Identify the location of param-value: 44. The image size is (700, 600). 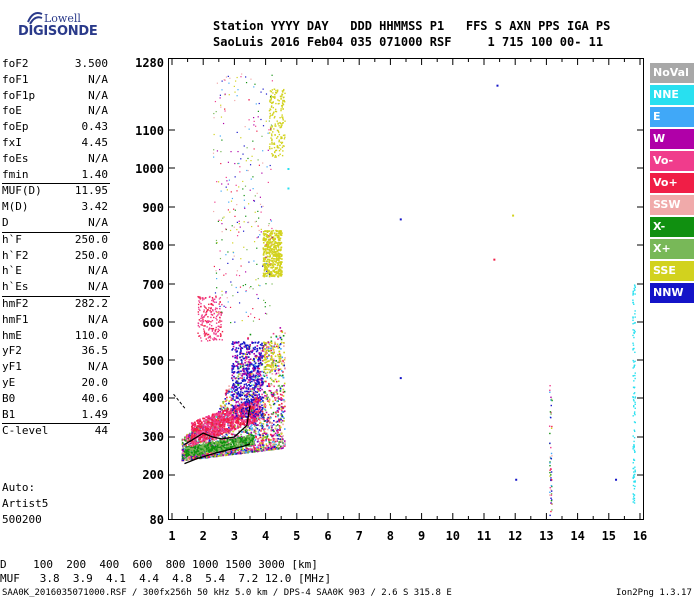
(101, 431).